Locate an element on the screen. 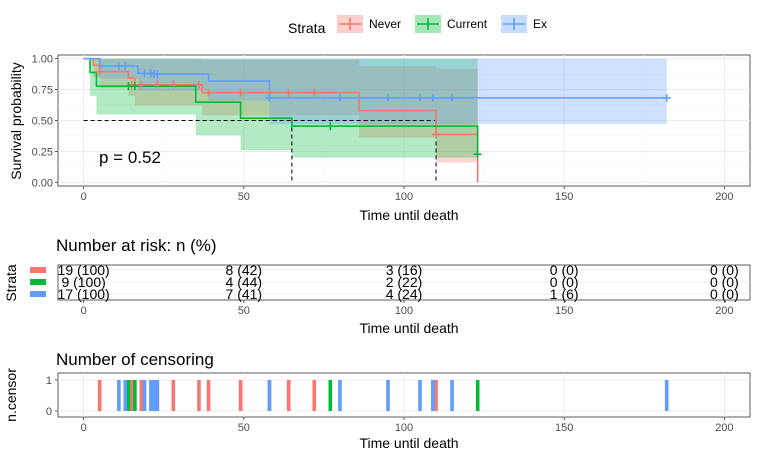  risk-row-key-current is located at coordinates (38, 282).